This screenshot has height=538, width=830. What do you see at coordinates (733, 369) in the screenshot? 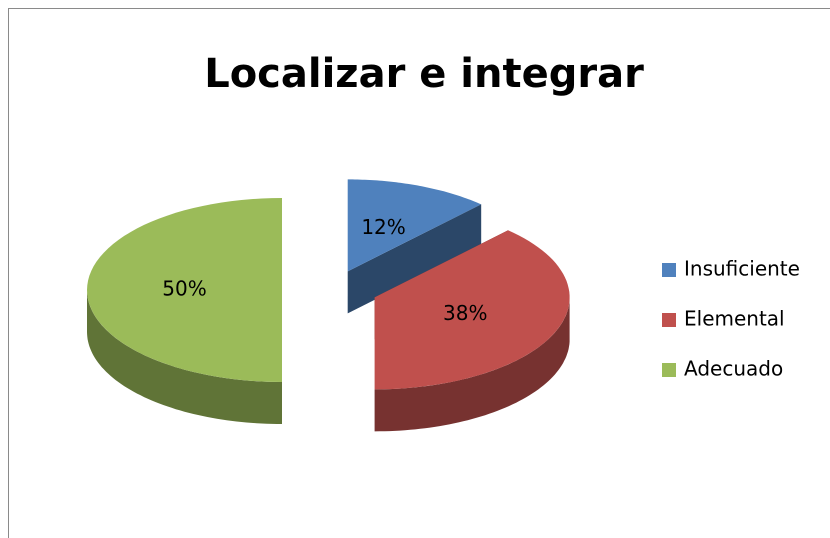
I see `legend-label: Adecuado` at bounding box center [733, 369].